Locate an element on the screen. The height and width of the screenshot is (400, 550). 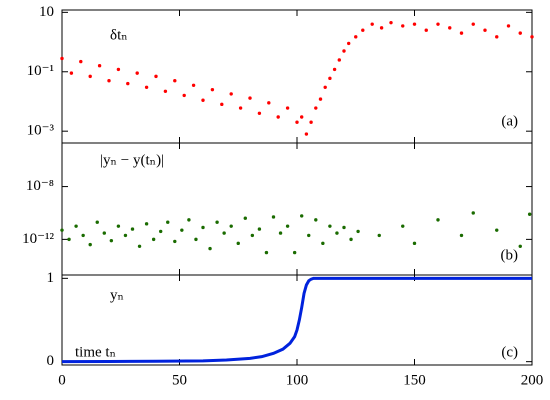
x-tick-label: 150 is located at coordinates (414, 380).